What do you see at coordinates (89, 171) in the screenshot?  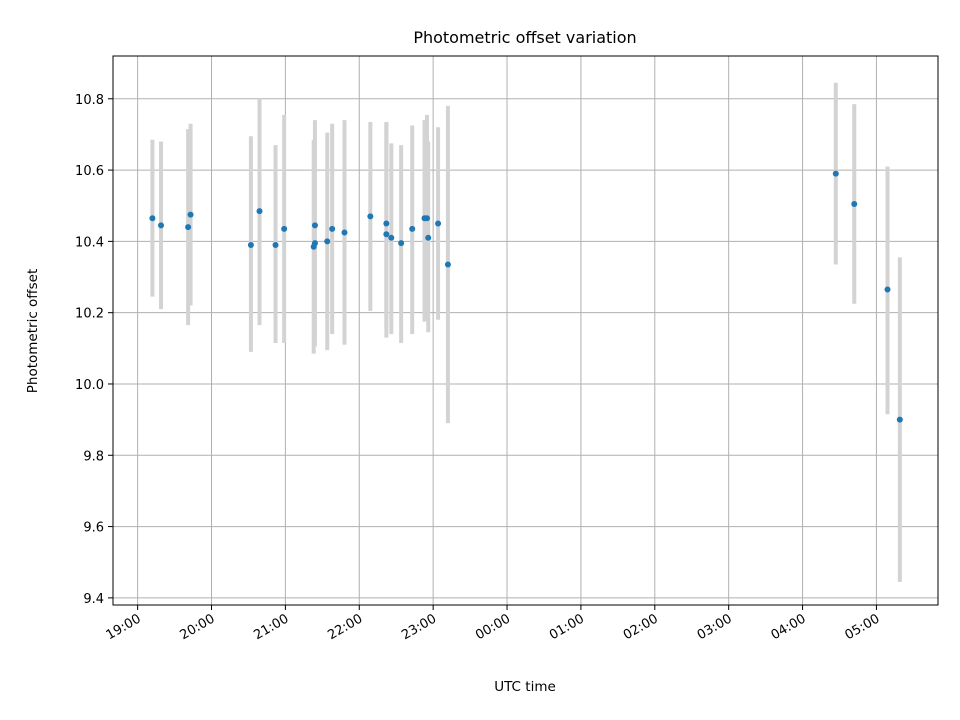 I see `y-tick-label: 10.6` at bounding box center [89, 171].